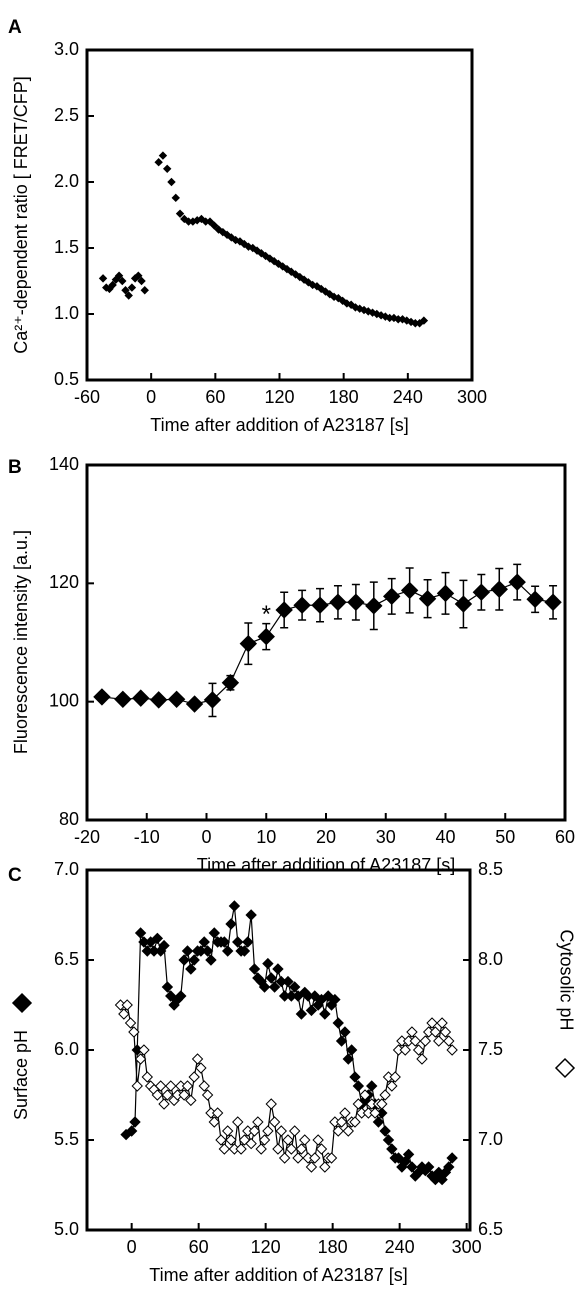 This screenshot has height=1313, width=586. I want to click on x-tick-label: 30, so click(386, 837).